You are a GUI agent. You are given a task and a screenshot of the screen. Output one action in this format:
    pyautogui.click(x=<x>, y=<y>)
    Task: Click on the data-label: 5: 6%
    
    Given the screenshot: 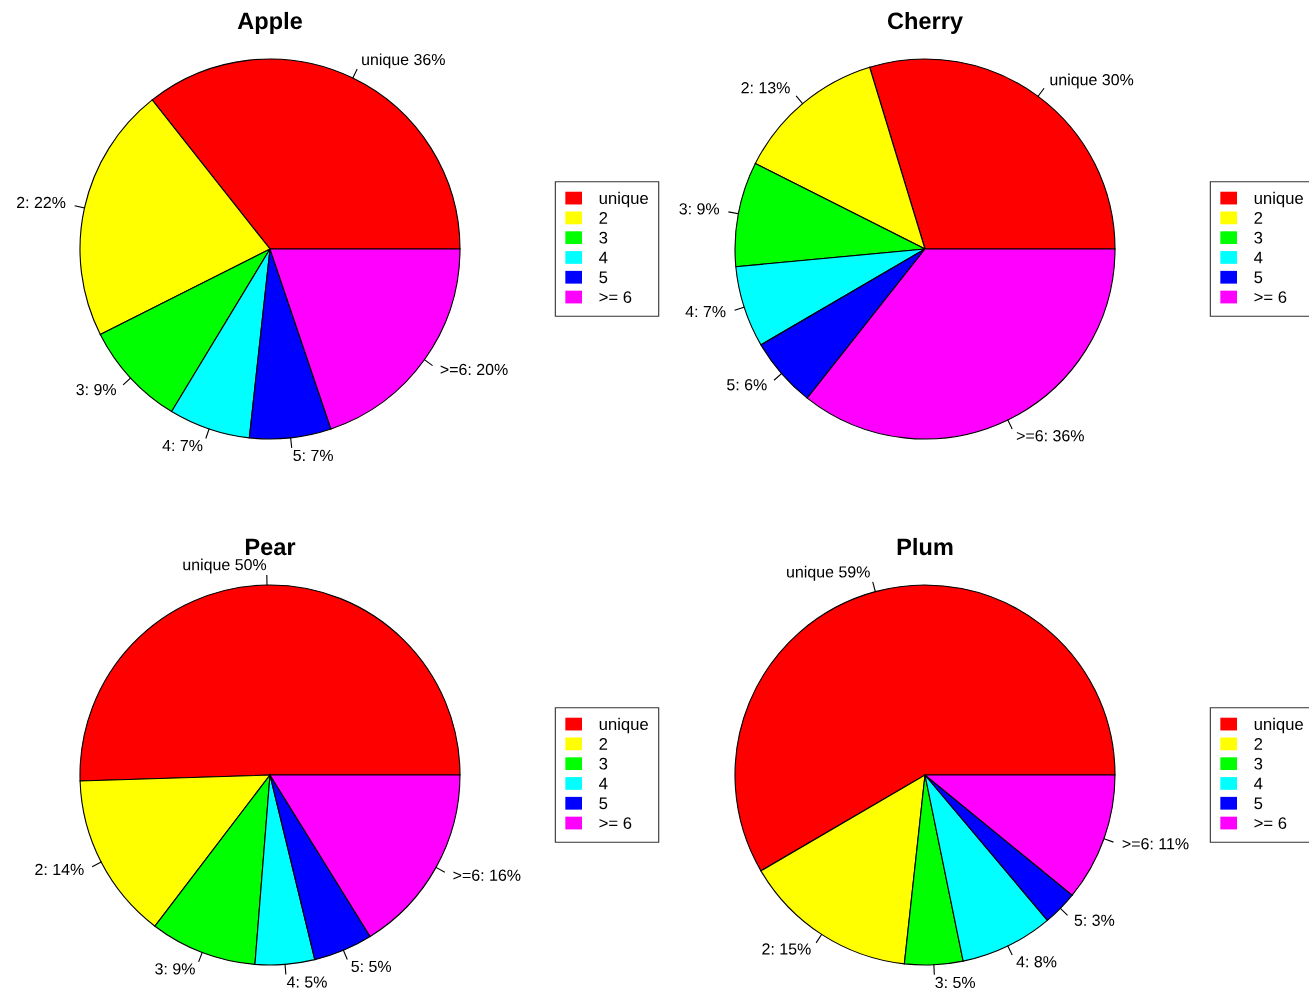 What is the action you would take?
    pyautogui.click(x=747, y=385)
    